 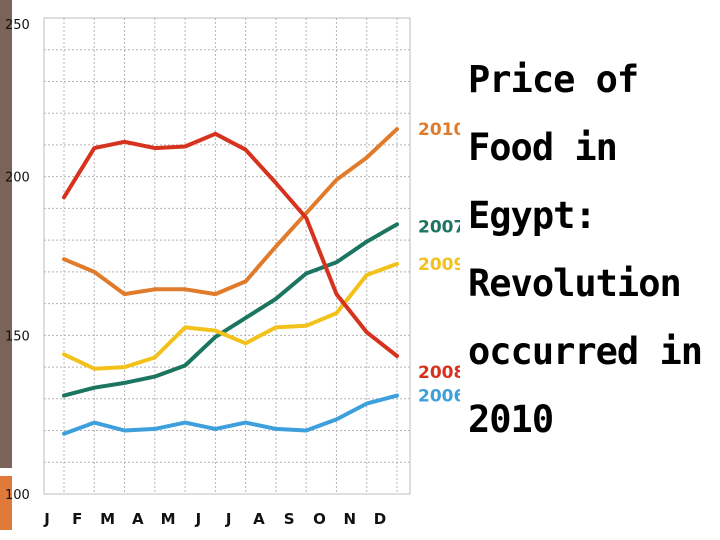 What do you see at coordinates (380, 519) in the screenshot?
I see `x-tick-label: D` at bounding box center [380, 519].